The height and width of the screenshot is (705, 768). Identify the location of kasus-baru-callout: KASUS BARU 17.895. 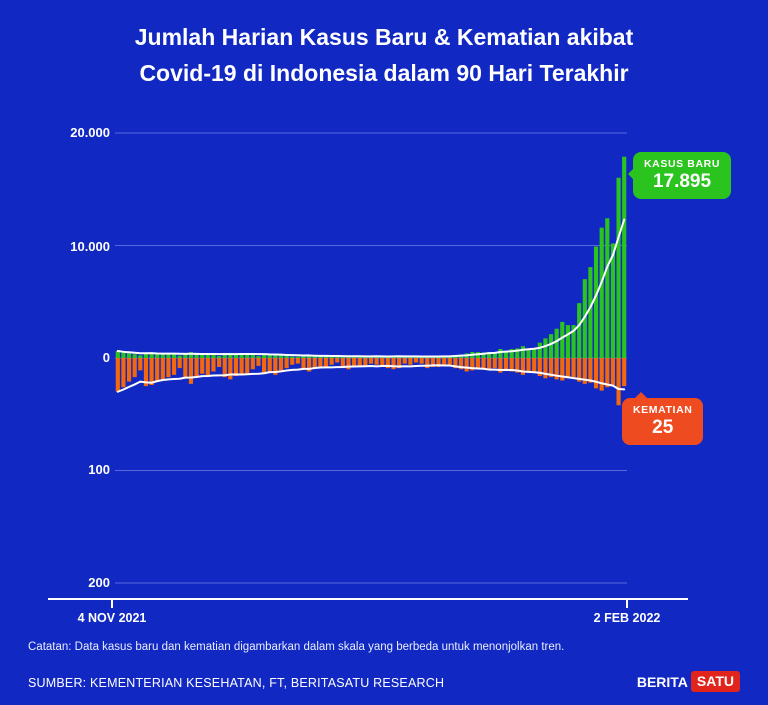
(679, 175).